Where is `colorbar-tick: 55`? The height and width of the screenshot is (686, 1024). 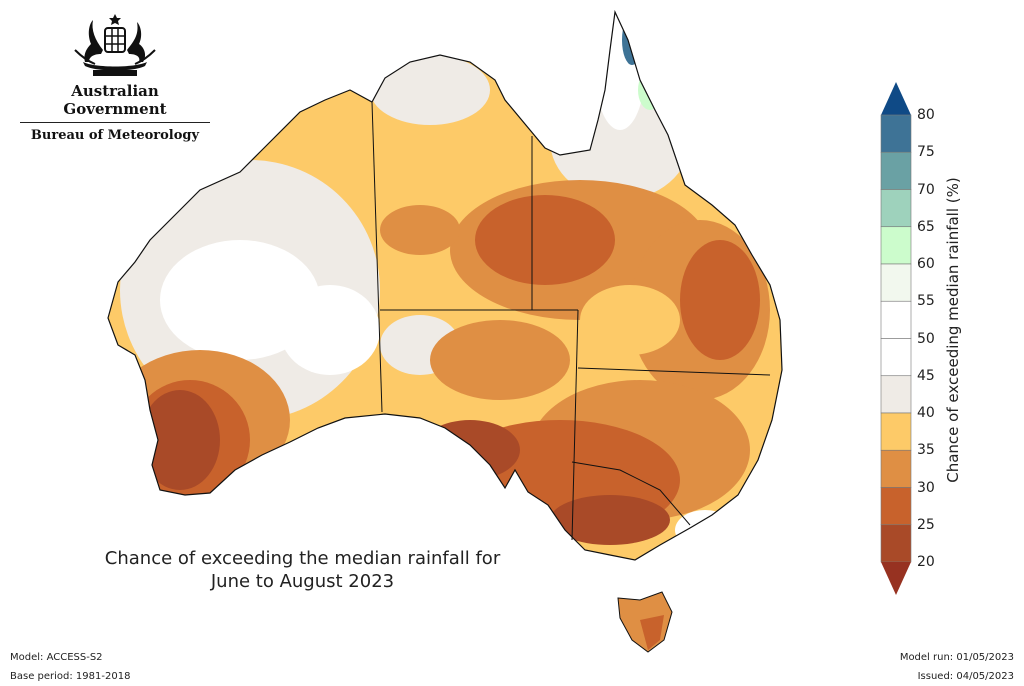
colorbar-tick: 55 is located at coordinates (926, 301).